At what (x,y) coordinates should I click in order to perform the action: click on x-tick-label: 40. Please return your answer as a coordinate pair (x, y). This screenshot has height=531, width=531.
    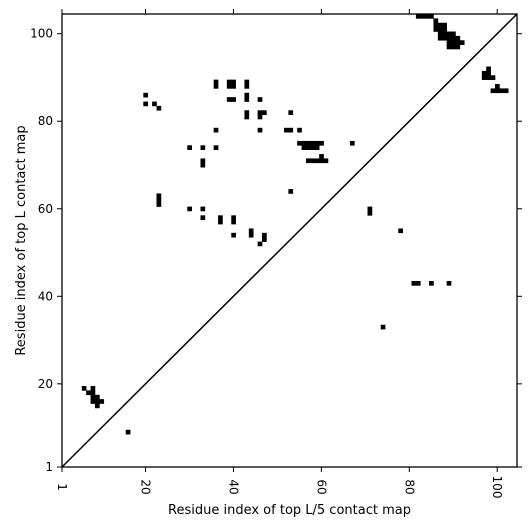
    Looking at the image, I should click on (233, 486).